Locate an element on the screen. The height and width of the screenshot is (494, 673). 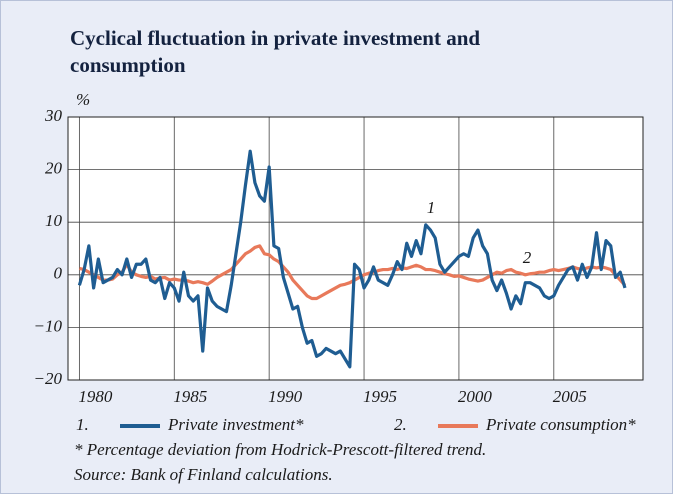
x-tick-label: 1995 is located at coordinates (380, 396).